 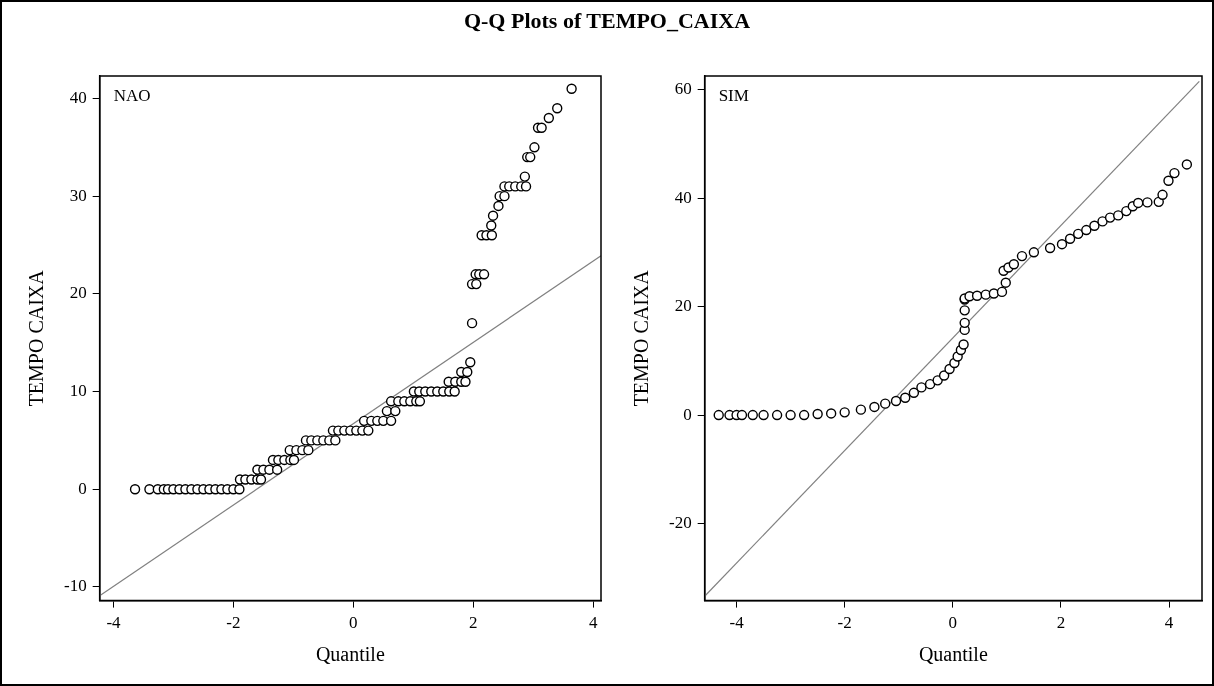 What do you see at coordinates (78, 195) in the screenshot?
I see `y-tick-label: 30` at bounding box center [78, 195].